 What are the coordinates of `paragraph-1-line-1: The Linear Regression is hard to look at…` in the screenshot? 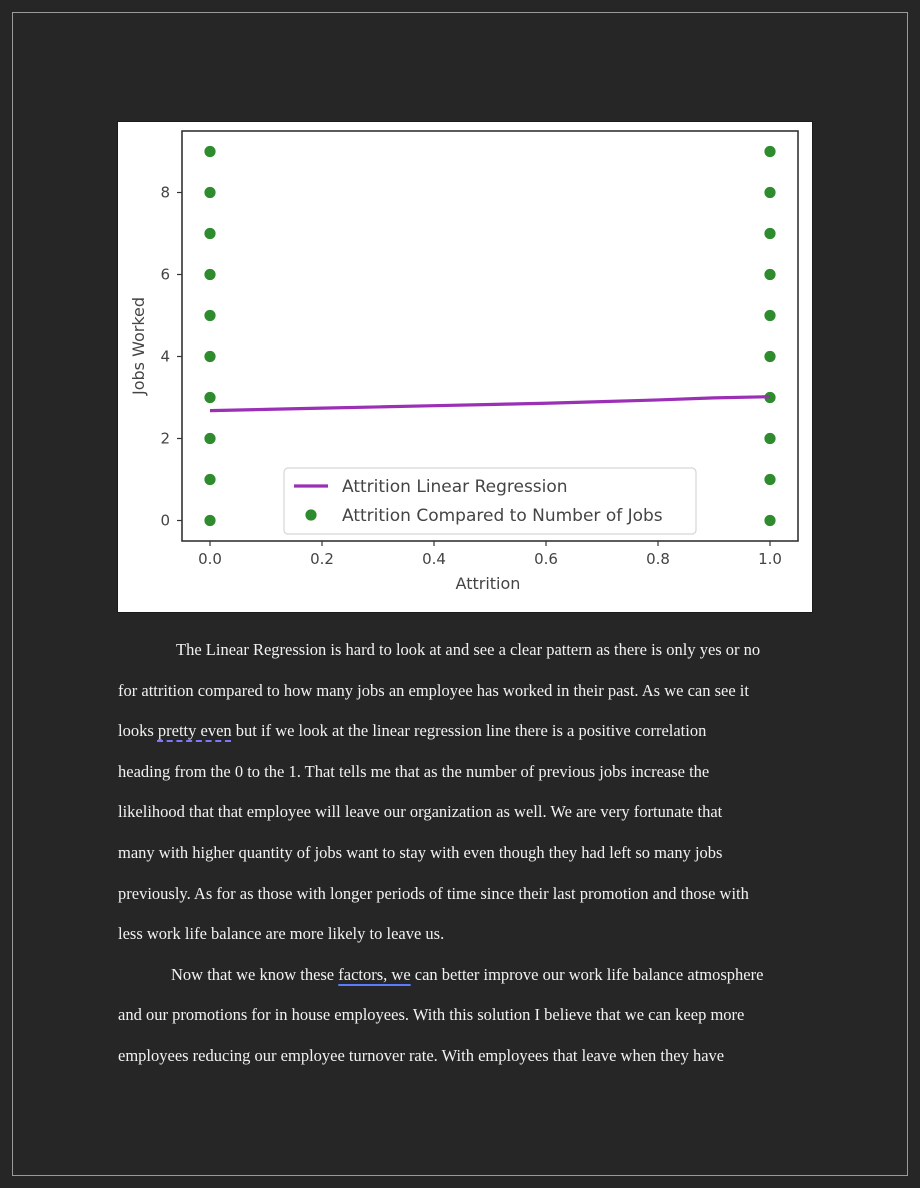 It's located at (468, 649).